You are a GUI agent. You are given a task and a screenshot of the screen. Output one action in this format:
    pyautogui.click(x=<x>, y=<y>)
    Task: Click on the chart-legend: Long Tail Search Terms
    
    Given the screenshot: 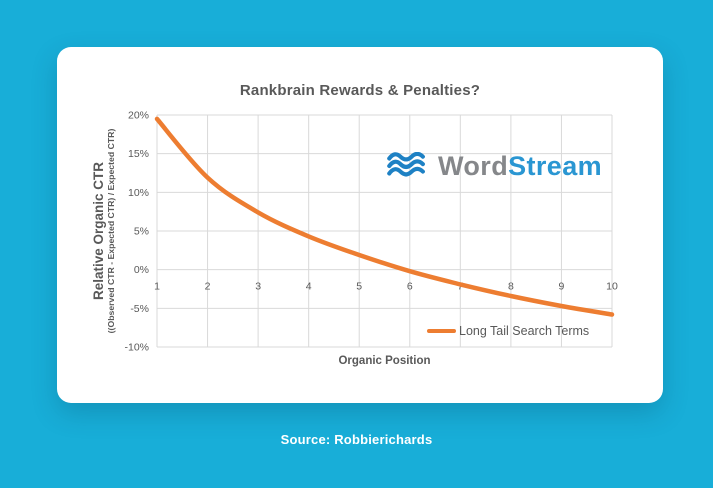 What is the action you would take?
    pyautogui.click(x=508, y=331)
    